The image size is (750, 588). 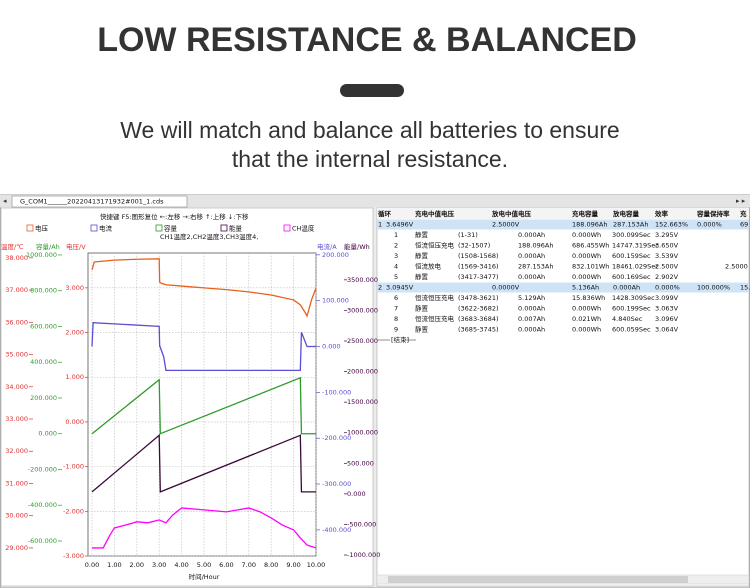 I want to click on step-cell: 15.836Wh, so click(x=588, y=298).